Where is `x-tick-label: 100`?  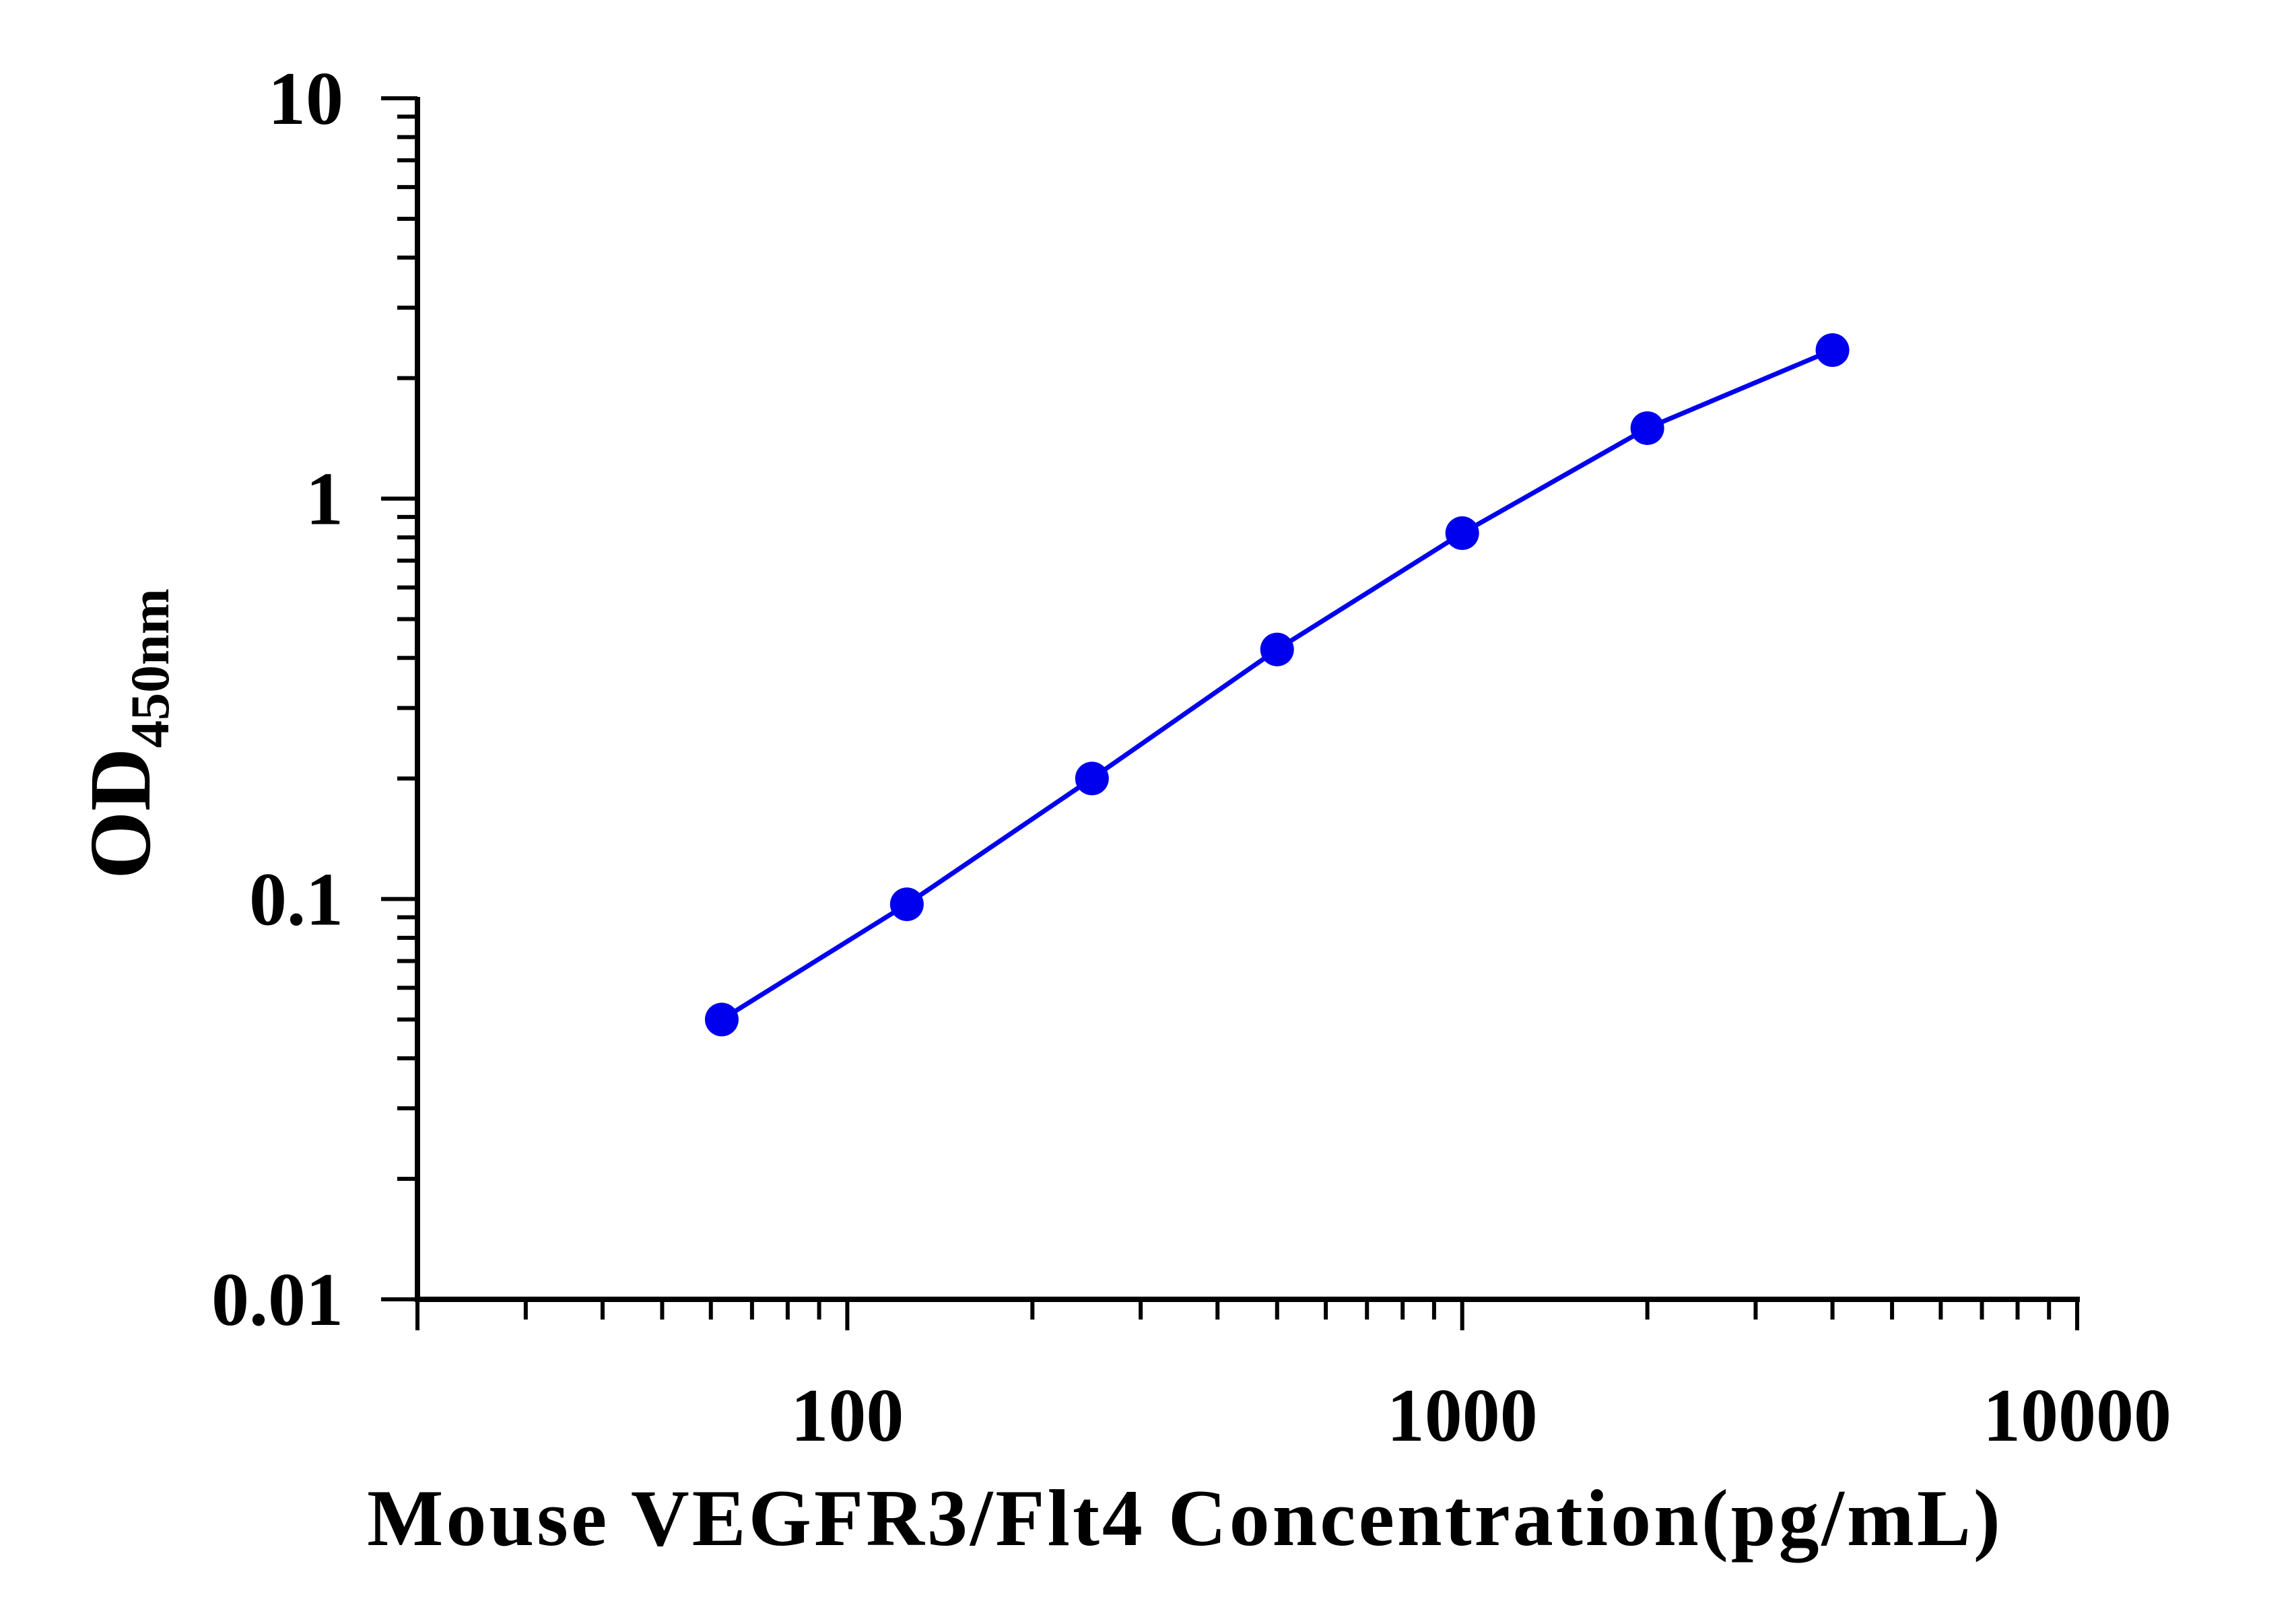
x-tick-label: 100 is located at coordinates (847, 1416).